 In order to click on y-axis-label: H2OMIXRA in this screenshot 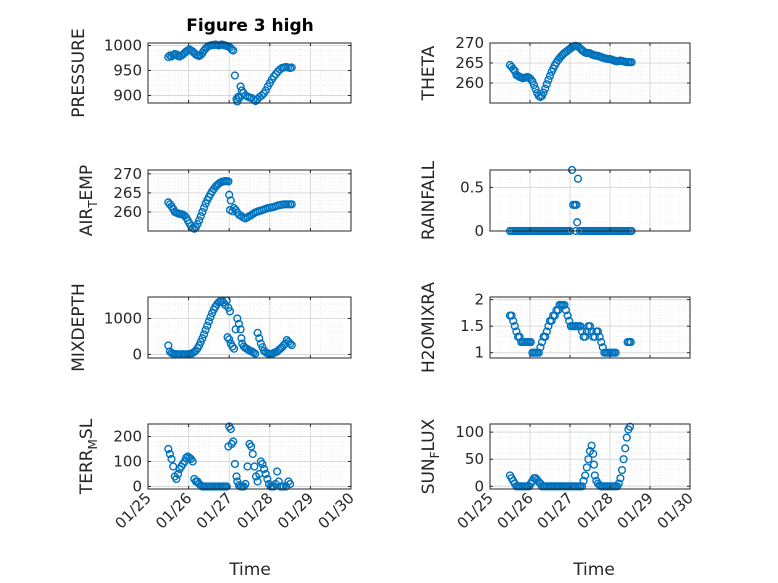, I will do `click(429, 327)`.